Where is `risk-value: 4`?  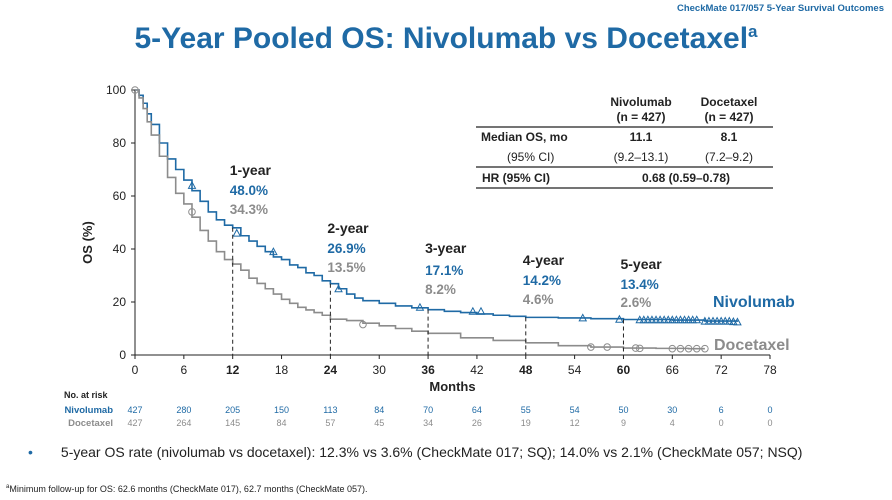
risk-value: 4 is located at coordinates (672, 423).